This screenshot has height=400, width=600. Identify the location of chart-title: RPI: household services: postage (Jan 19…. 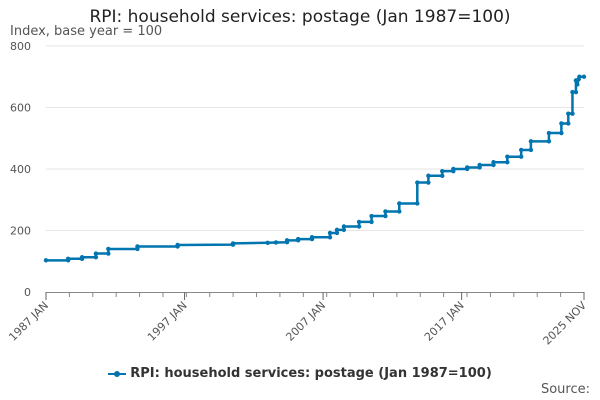
(300, 17).